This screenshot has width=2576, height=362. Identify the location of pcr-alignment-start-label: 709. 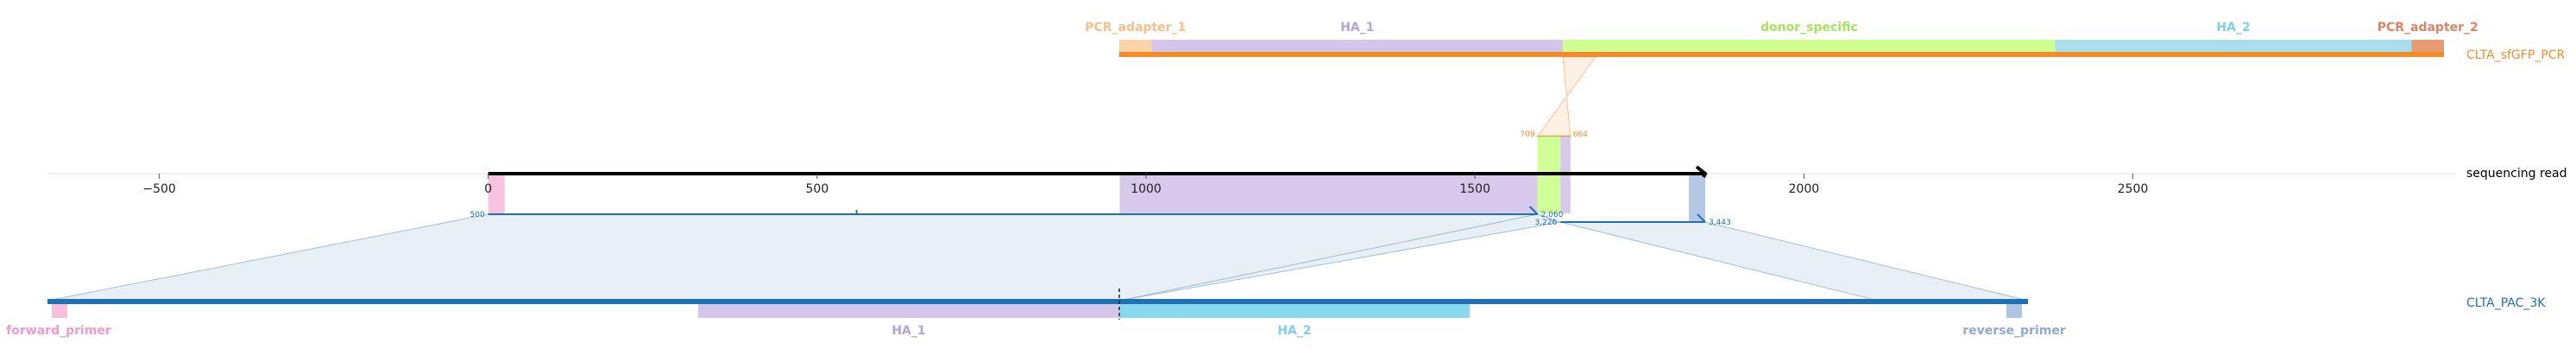
(1527, 134).